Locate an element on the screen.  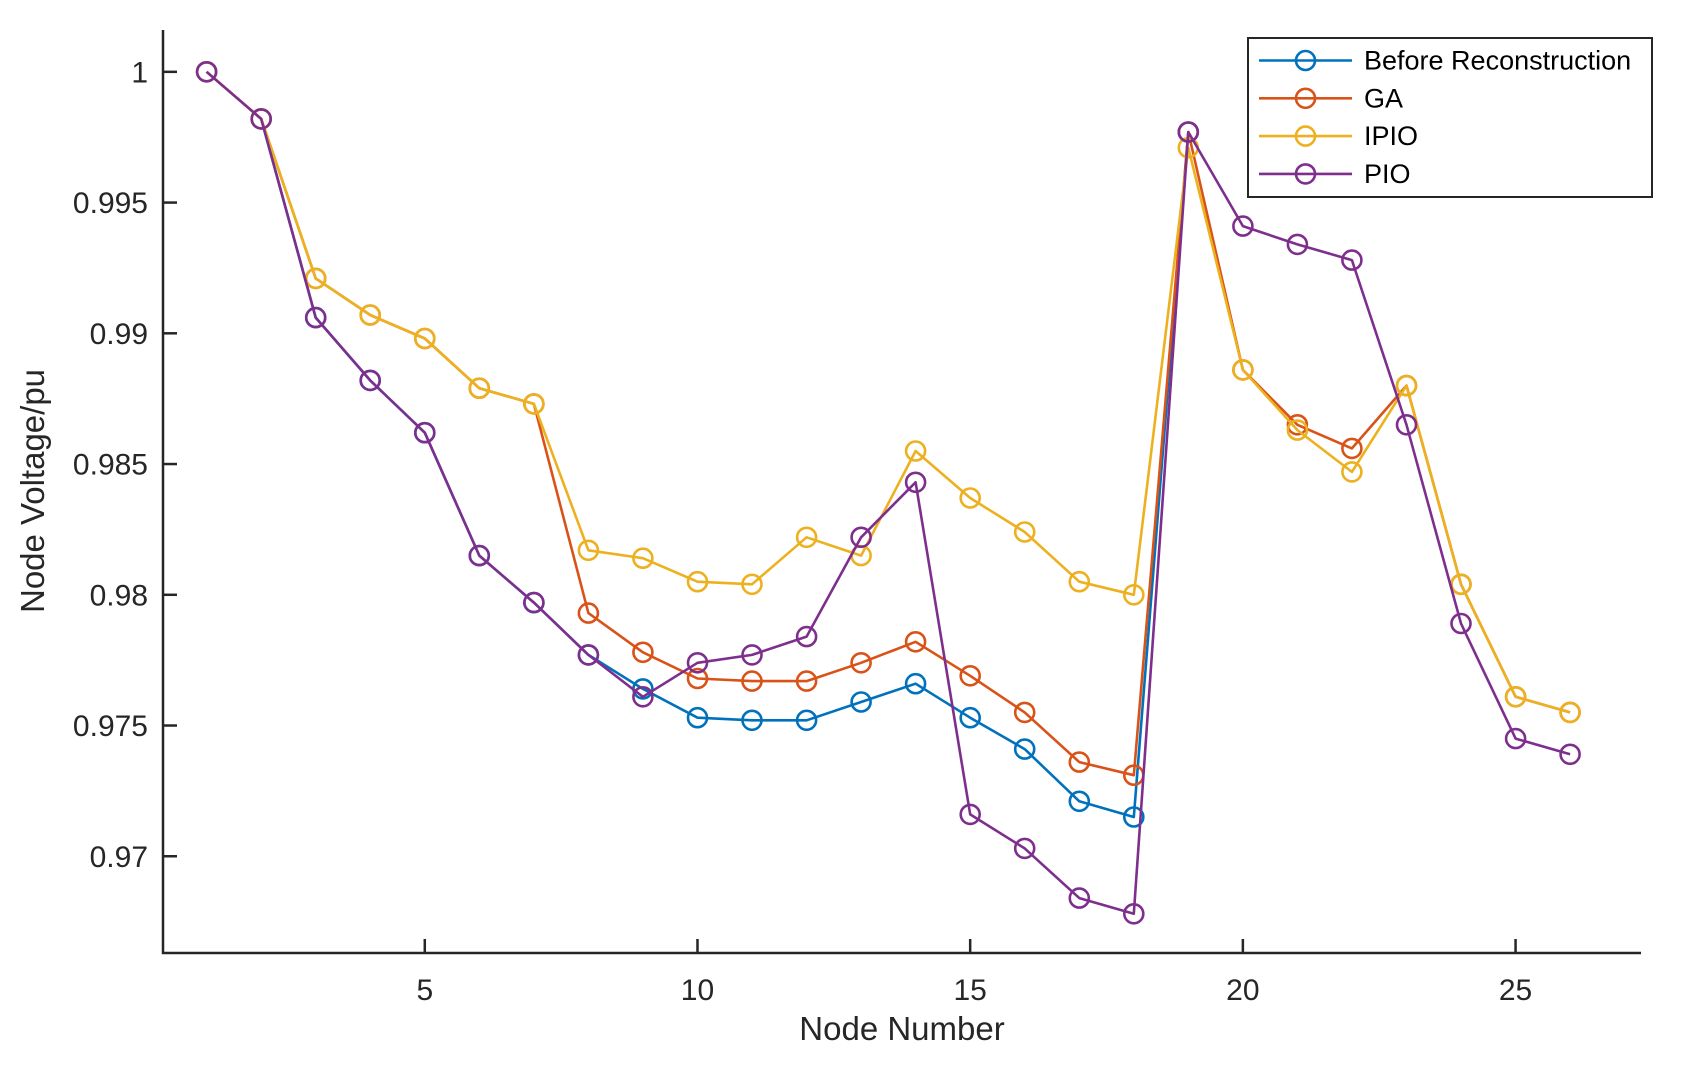
legend-entry-before-reconstruction: Before Reconstruction is located at coordinates (1445, 61).